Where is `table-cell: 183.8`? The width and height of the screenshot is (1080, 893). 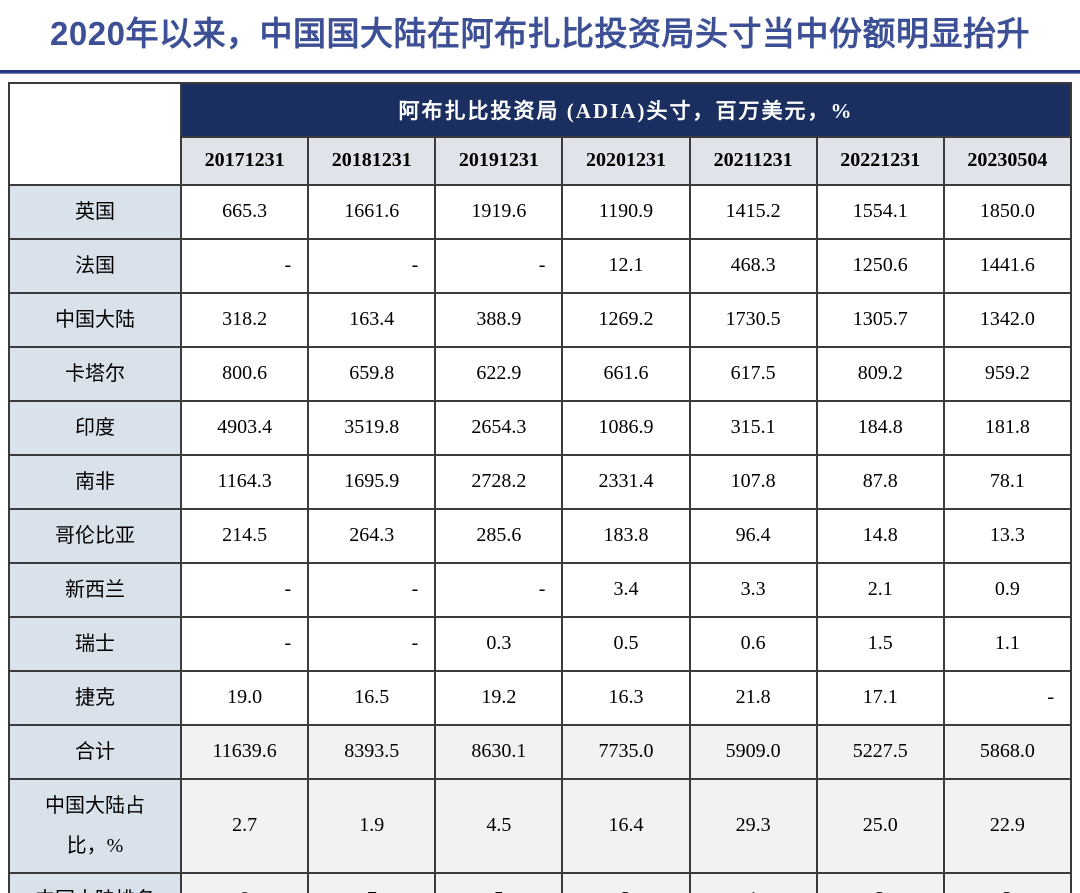
table-cell: 183.8 is located at coordinates (626, 535).